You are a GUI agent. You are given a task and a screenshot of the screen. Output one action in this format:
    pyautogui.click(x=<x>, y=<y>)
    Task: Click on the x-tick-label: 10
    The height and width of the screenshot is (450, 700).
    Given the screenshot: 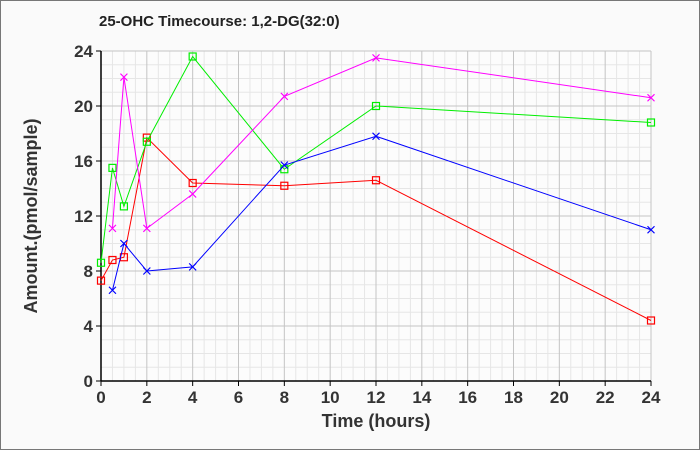 What is the action you would take?
    pyautogui.click(x=330, y=397)
    